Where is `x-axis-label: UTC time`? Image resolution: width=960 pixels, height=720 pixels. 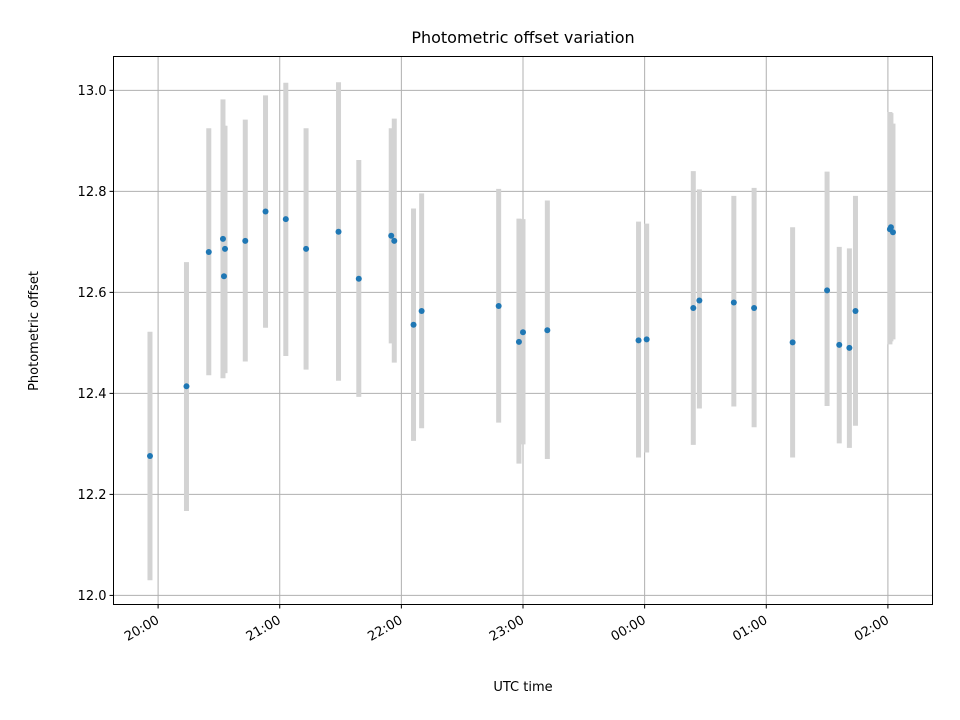
x-axis-label: UTC time is located at coordinates (522, 687).